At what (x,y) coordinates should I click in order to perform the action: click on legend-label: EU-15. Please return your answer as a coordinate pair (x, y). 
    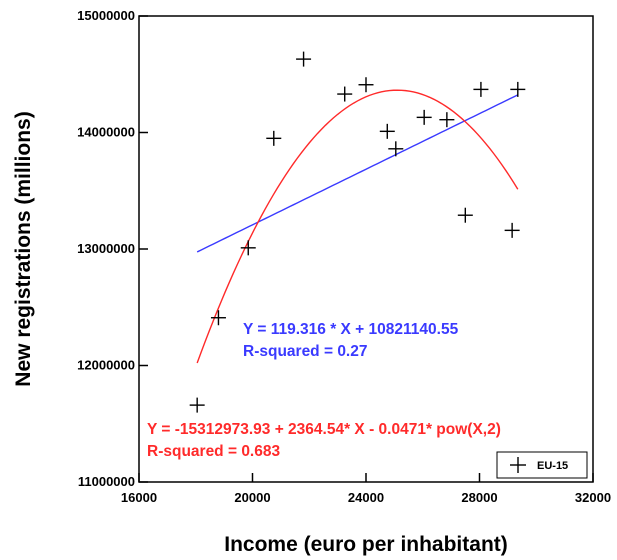
    Looking at the image, I should click on (552, 466).